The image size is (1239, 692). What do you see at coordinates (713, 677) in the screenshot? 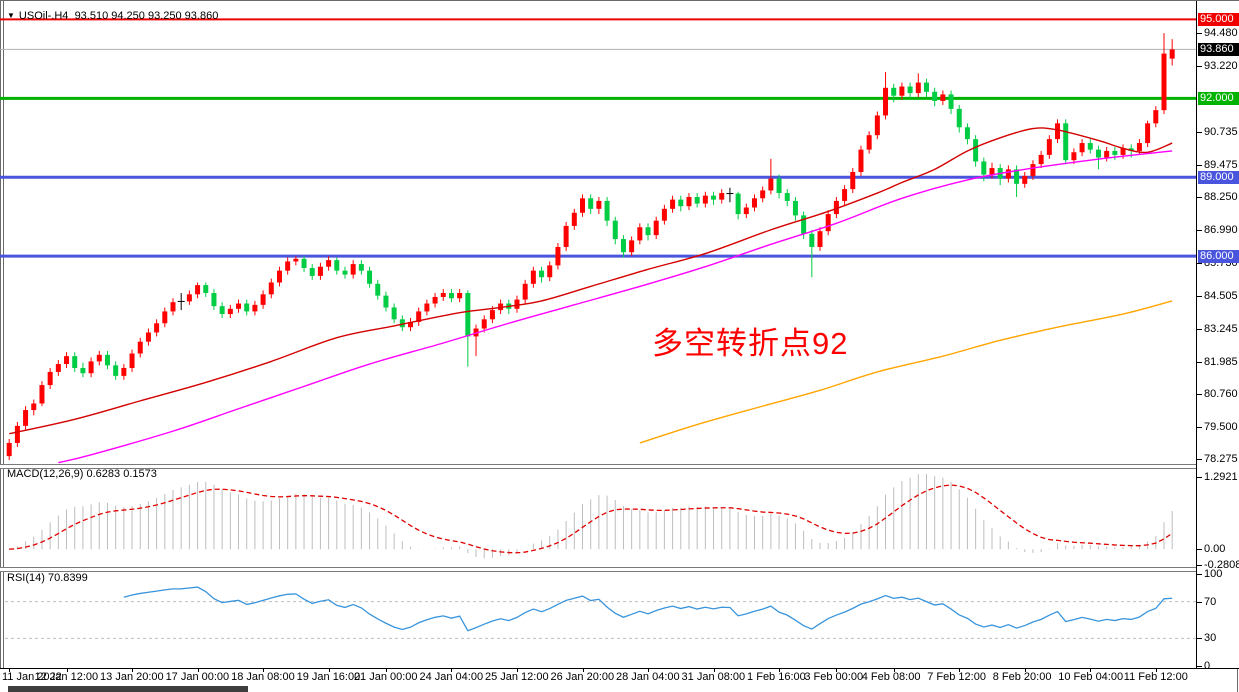
I see `time-label: 31 Jan 08:00` at bounding box center [713, 677].